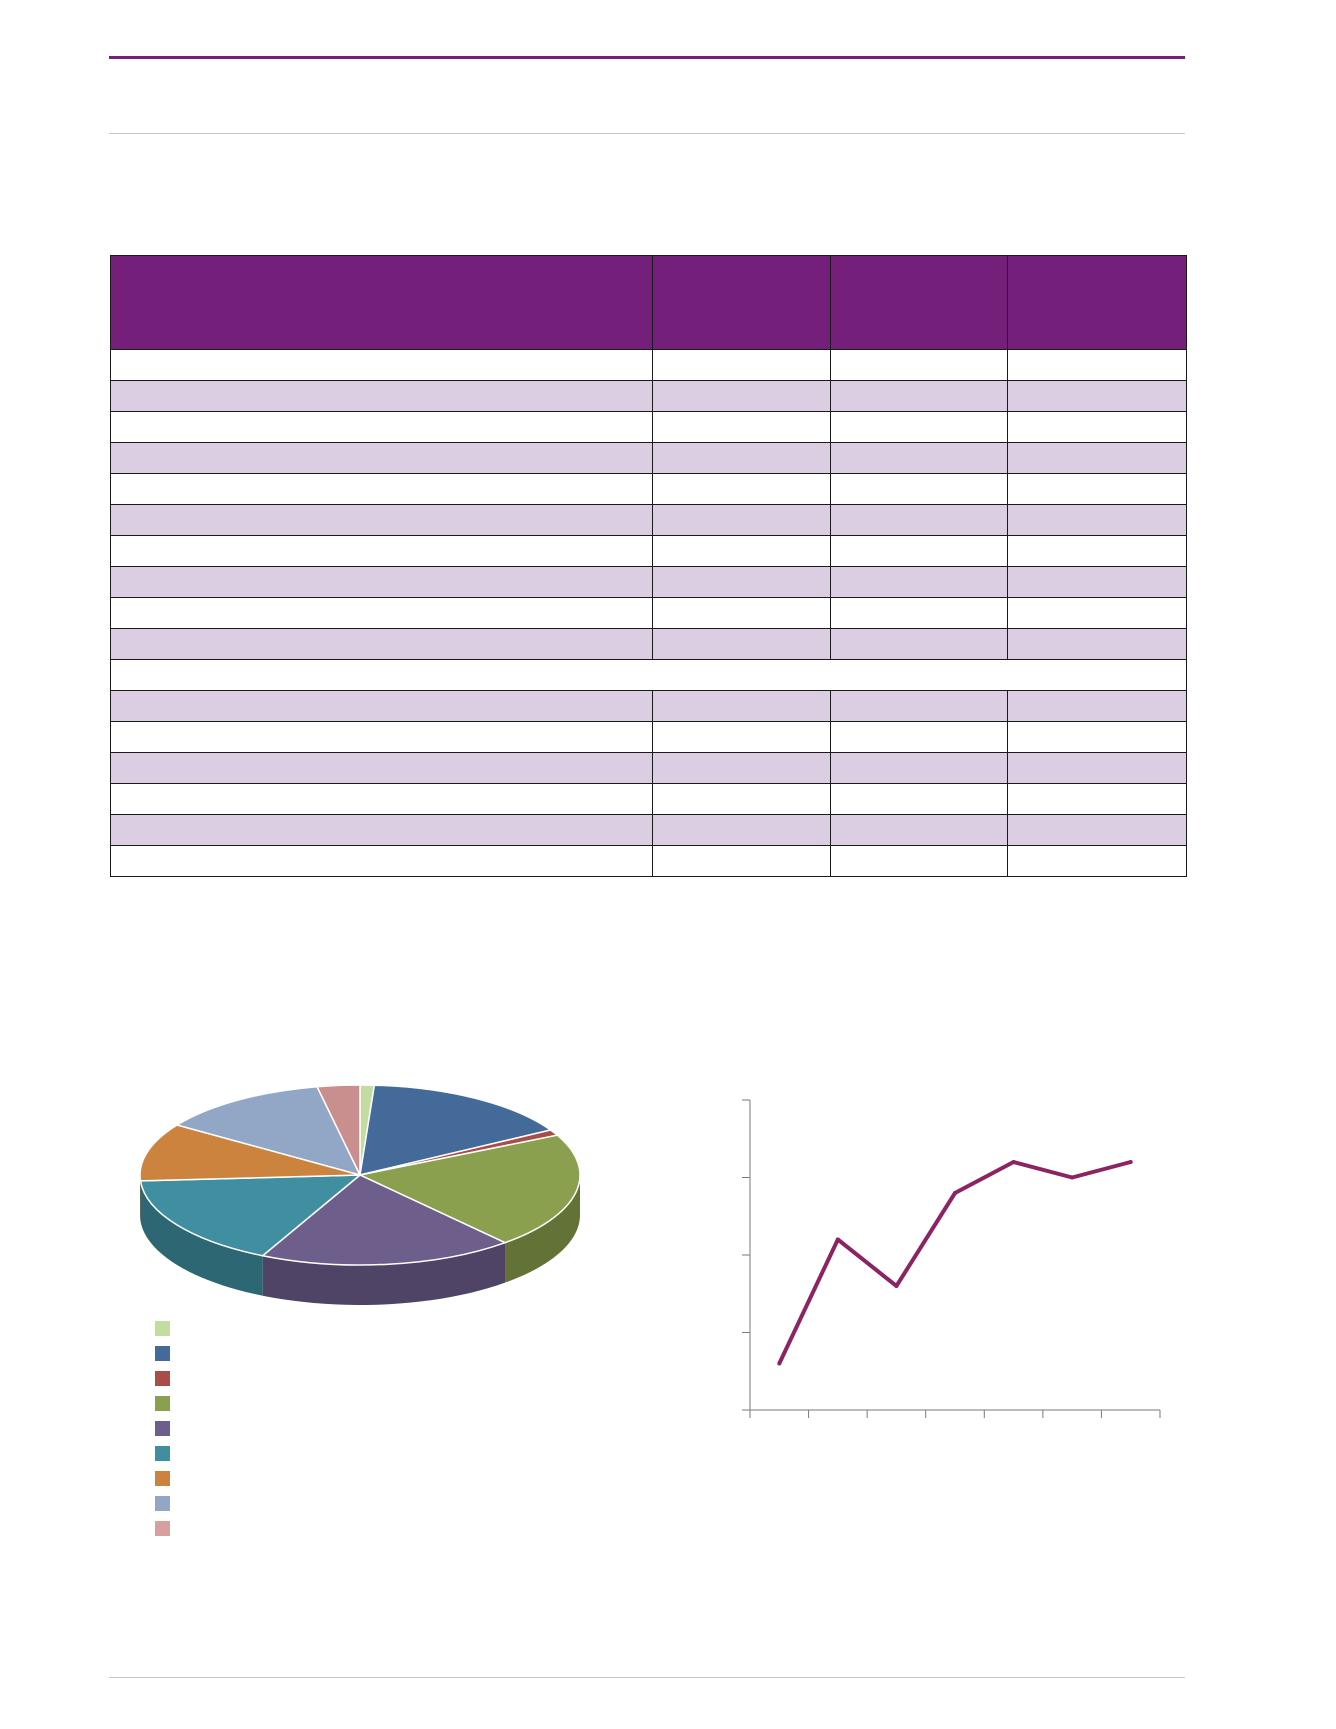 The width and height of the screenshot is (1336, 1729). What do you see at coordinates (647, 1677) in the screenshot?
I see `footer-divider` at bounding box center [647, 1677].